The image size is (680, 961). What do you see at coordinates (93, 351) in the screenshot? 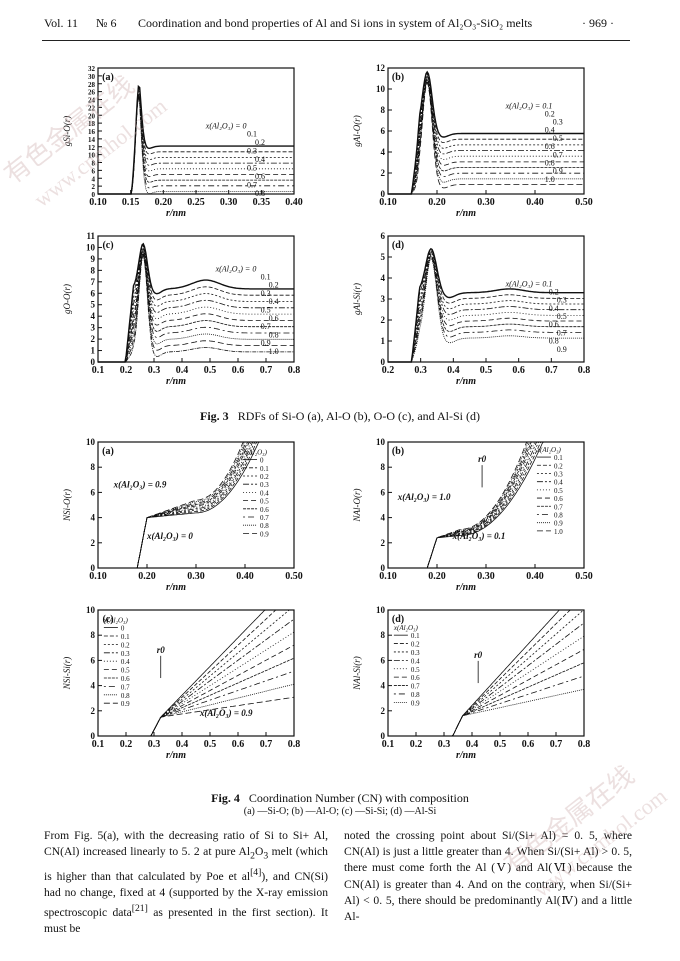
I see `fig3-panel-c-ytick-label: 1` at bounding box center [93, 351].